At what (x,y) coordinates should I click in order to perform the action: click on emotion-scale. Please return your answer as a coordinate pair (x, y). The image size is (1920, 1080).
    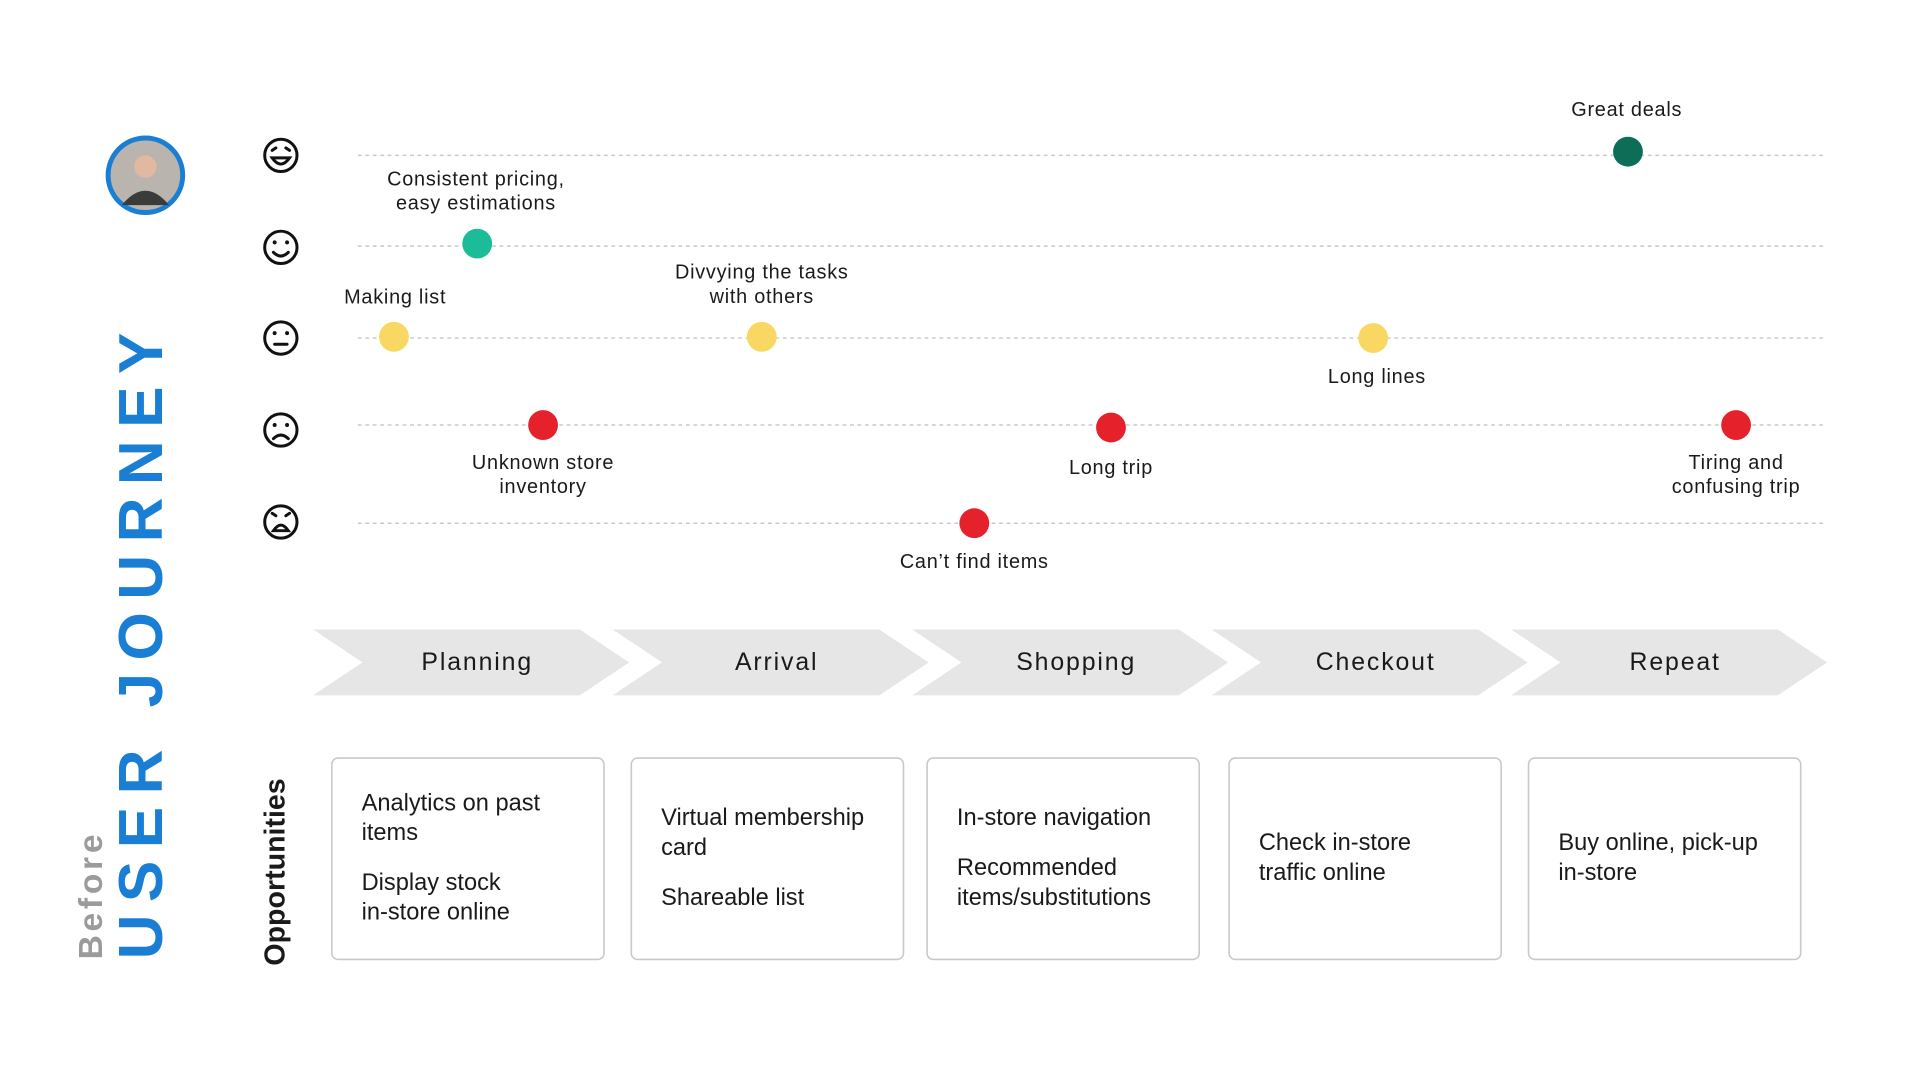
    Looking at the image, I should click on (281, 338).